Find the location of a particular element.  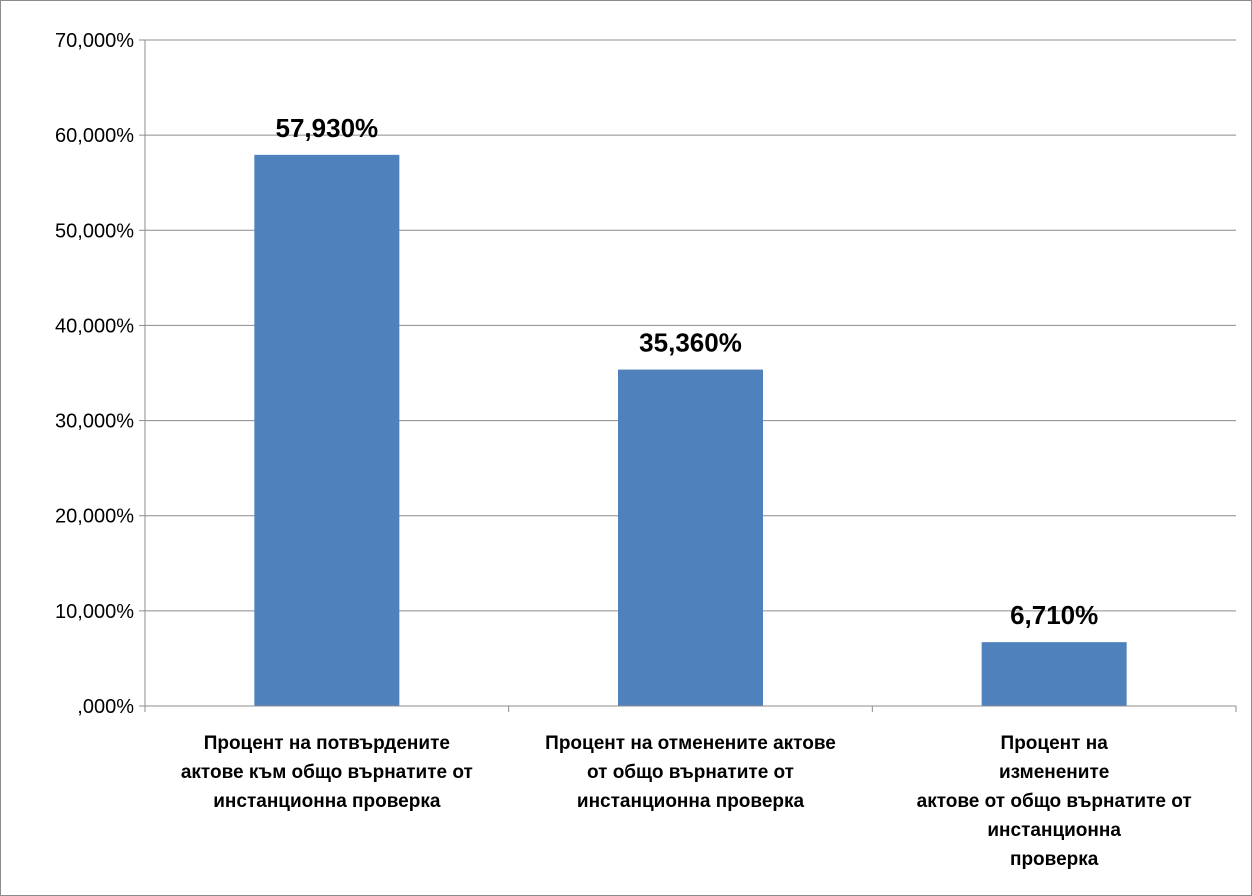

data-label: 57,930% is located at coordinates (327, 128).